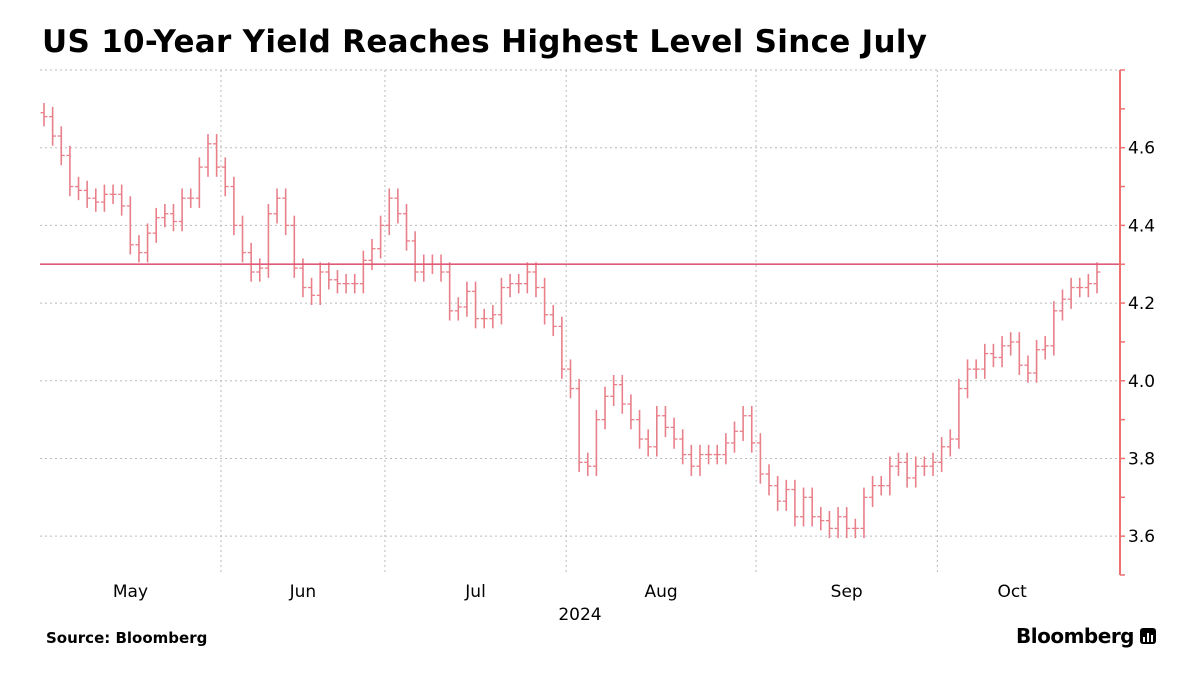 The width and height of the screenshot is (1200, 675). What do you see at coordinates (475, 592) in the screenshot?
I see `x-tick-label: Jul` at bounding box center [475, 592].